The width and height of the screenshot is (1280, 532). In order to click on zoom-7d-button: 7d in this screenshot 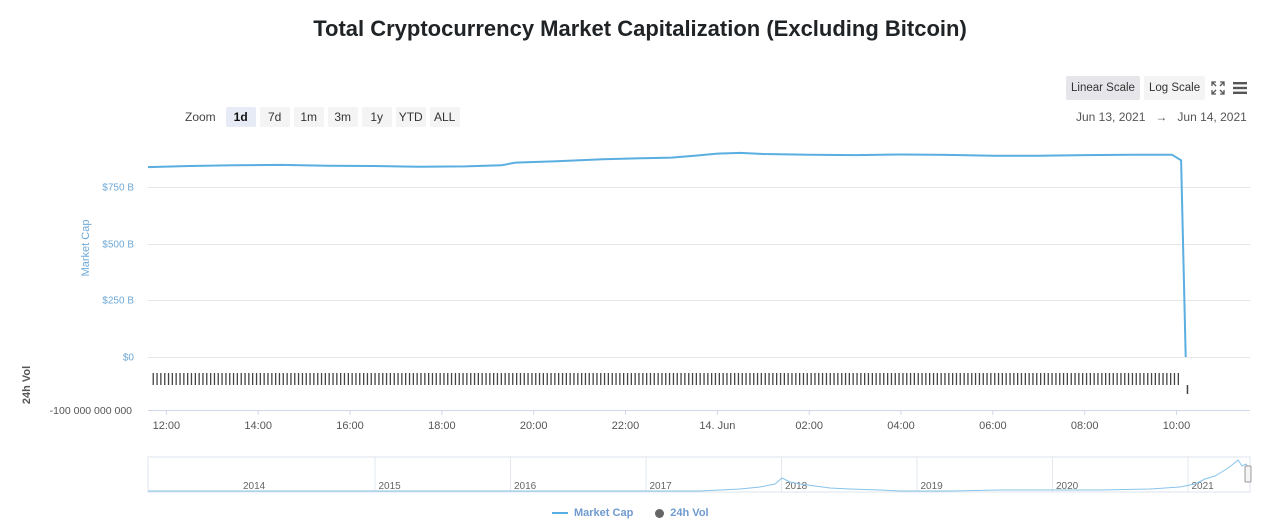, I will do `click(274, 117)`.